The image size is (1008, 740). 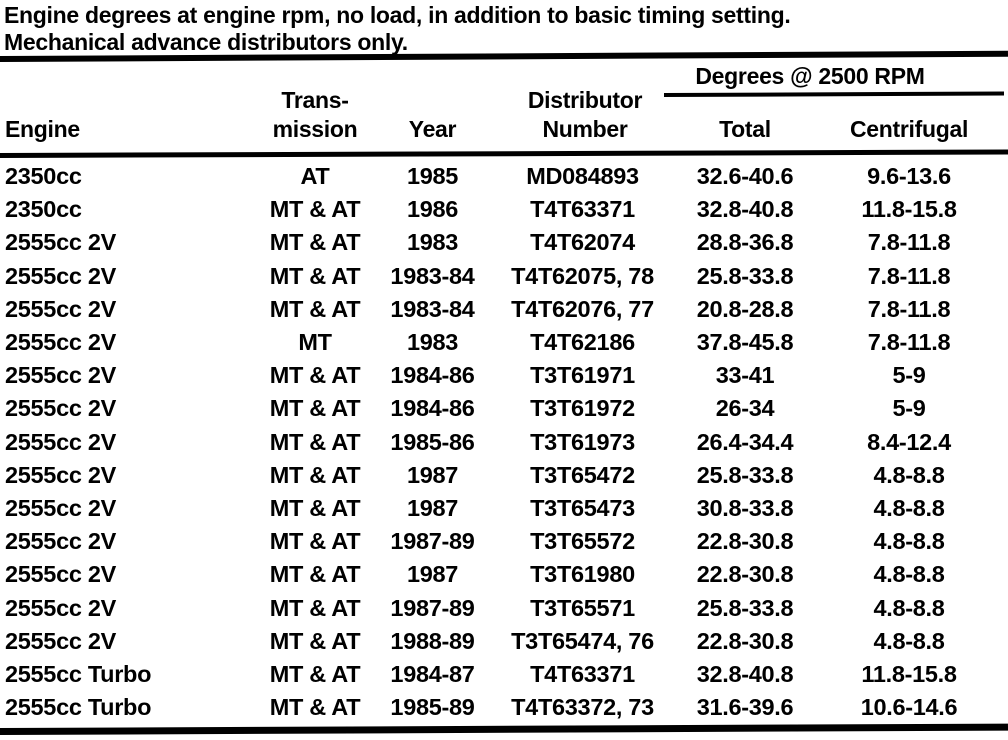 What do you see at coordinates (745, 408) in the screenshot?
I see `cell-total-degrees: 26-34` at bounding box center [745, 408].